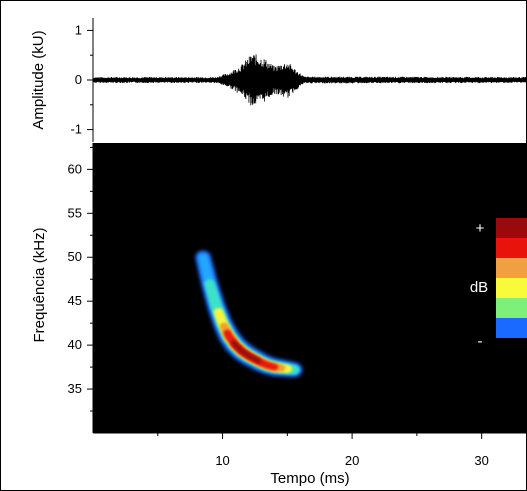 The image size is (527, 491). Describe the element at coordinates (75, 344) in the screenshot. I see `spectrogram-y-tick-label-1: 40` at that location.